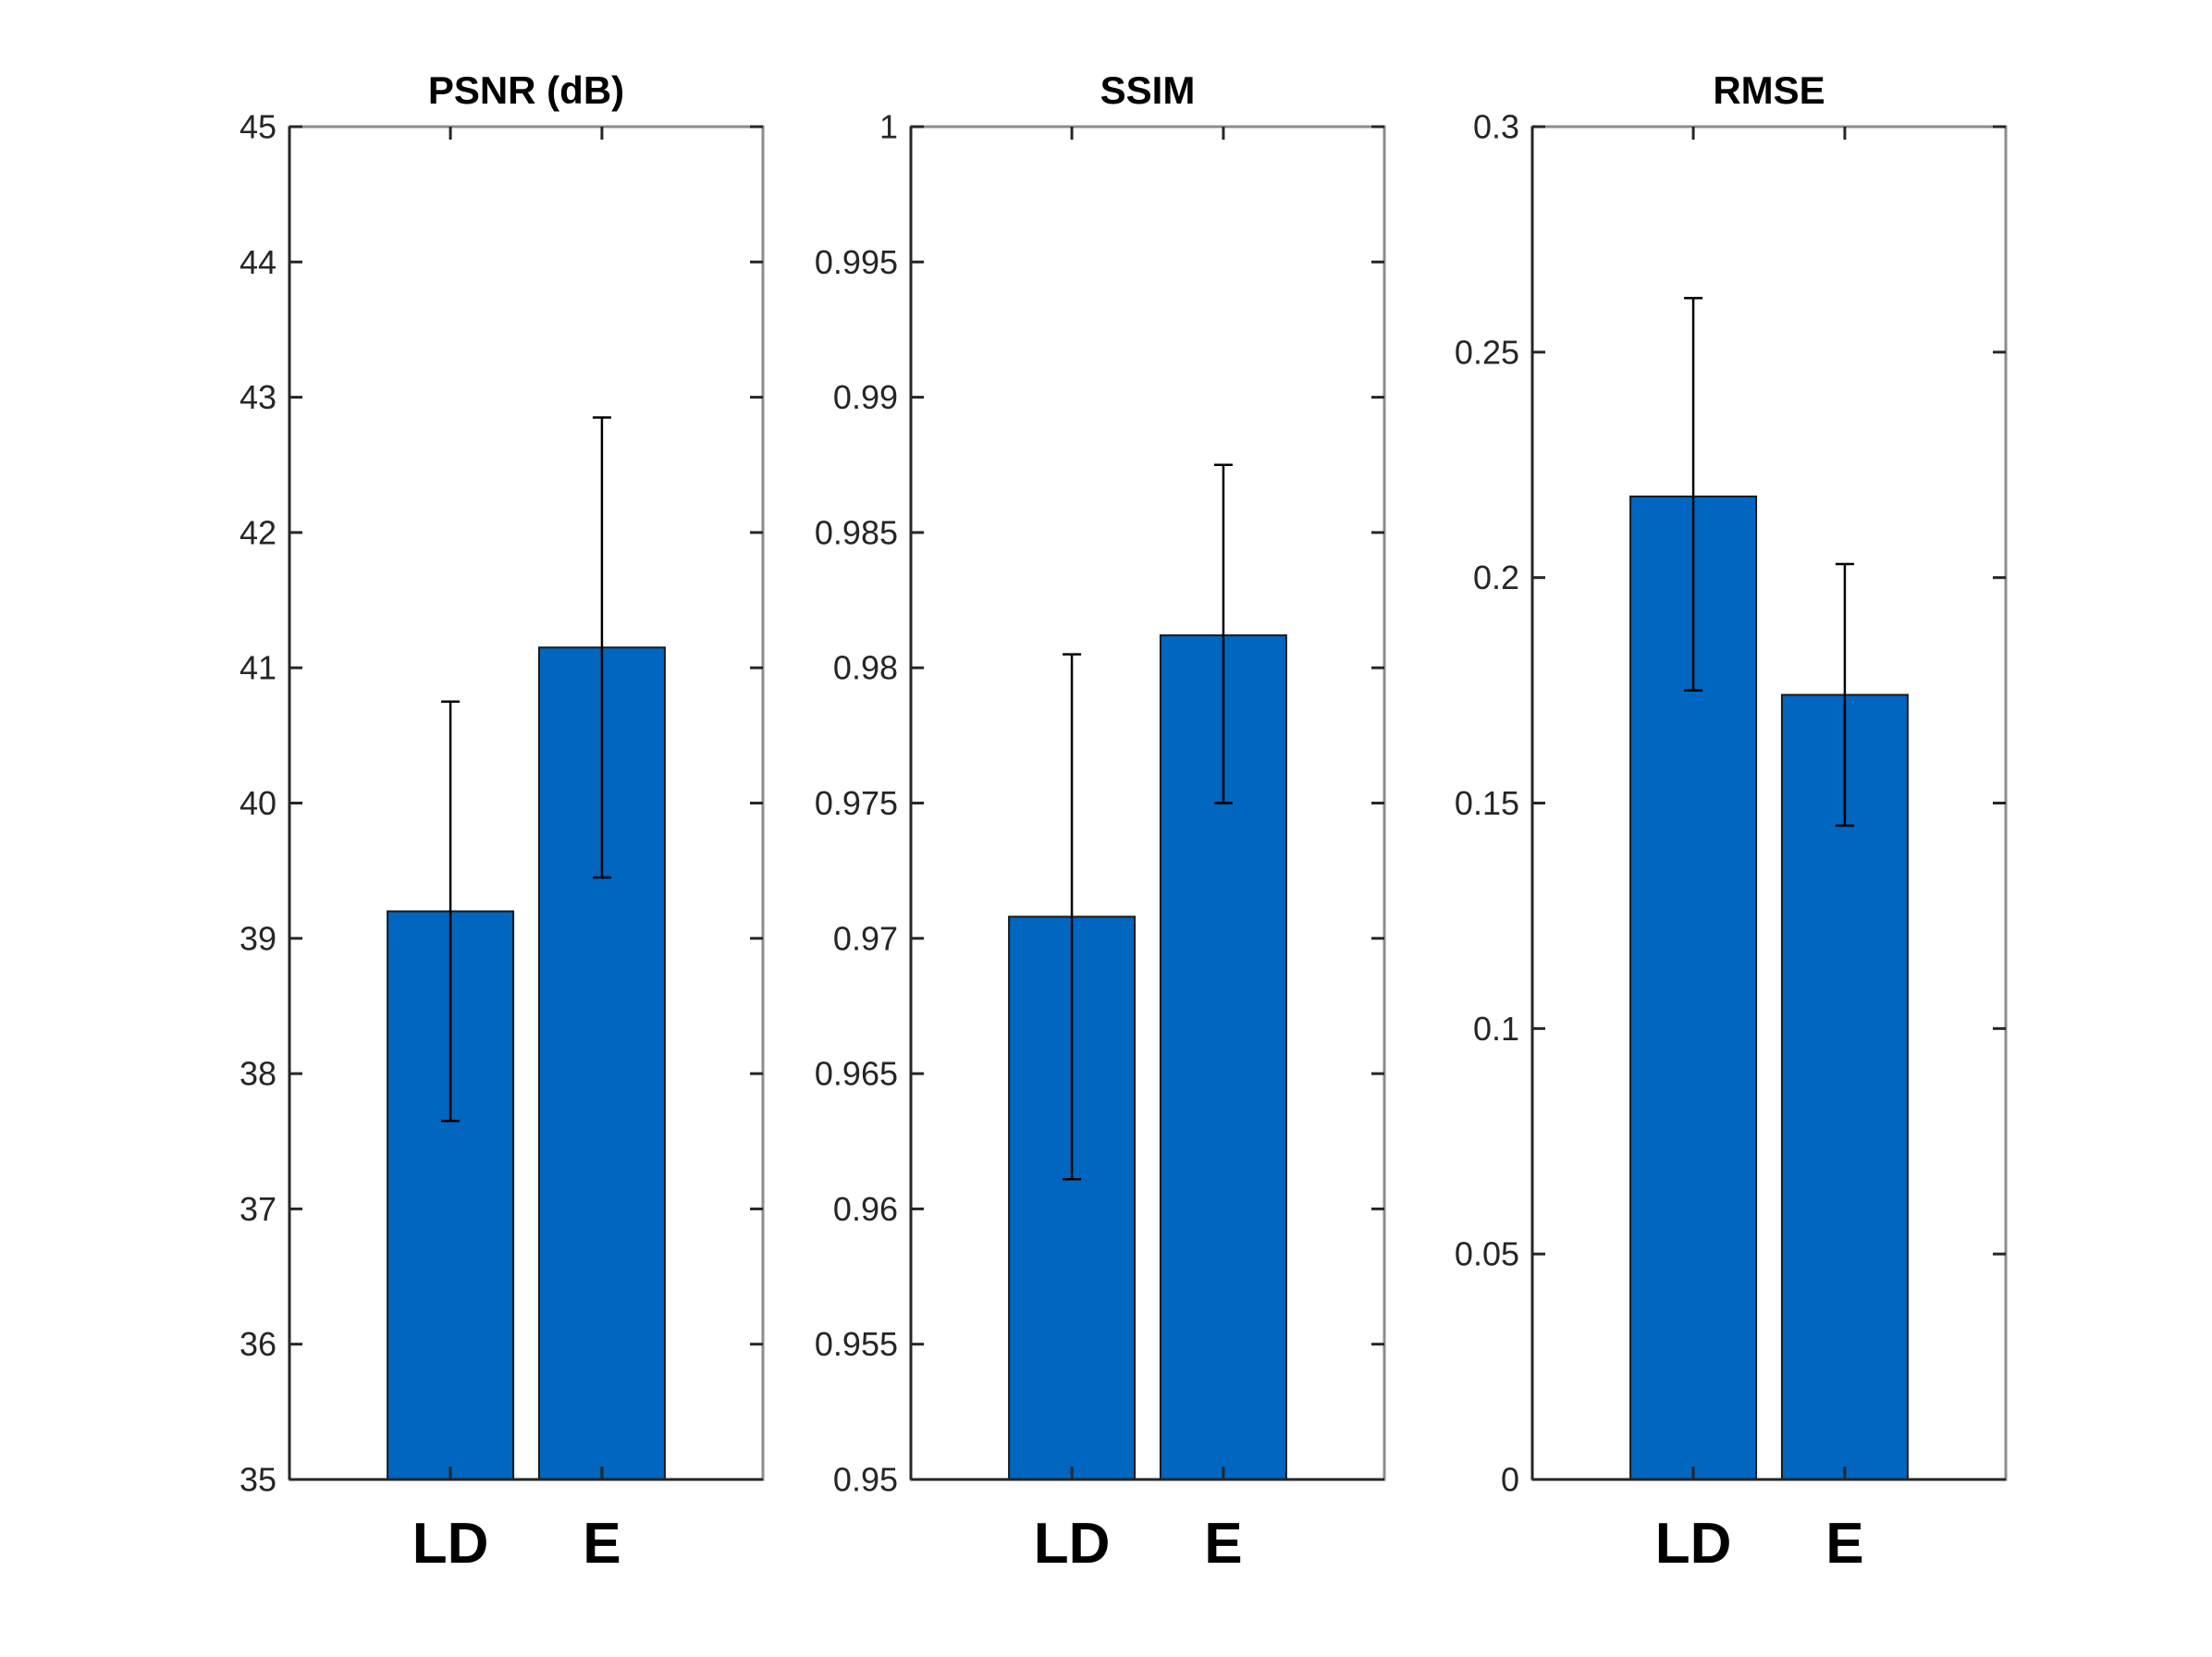  I want to click on y-tick-label: 0.99, so click(866, 397).